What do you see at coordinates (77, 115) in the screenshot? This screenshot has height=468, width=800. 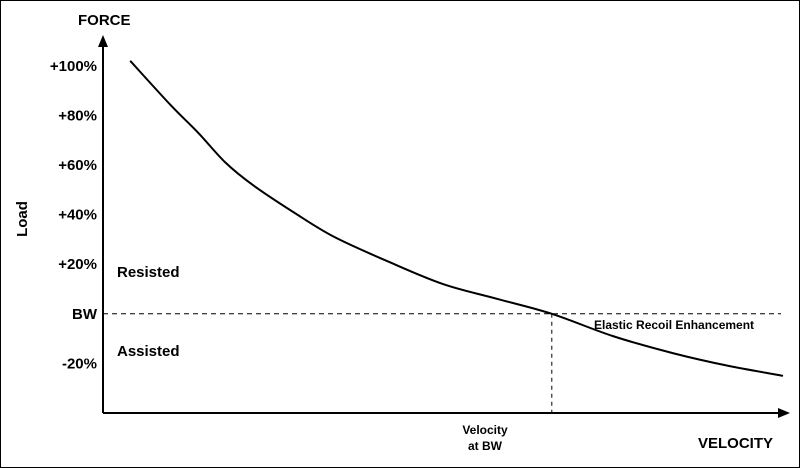 I see `y-tick-label: +80%` at bounding box center [77, 115].